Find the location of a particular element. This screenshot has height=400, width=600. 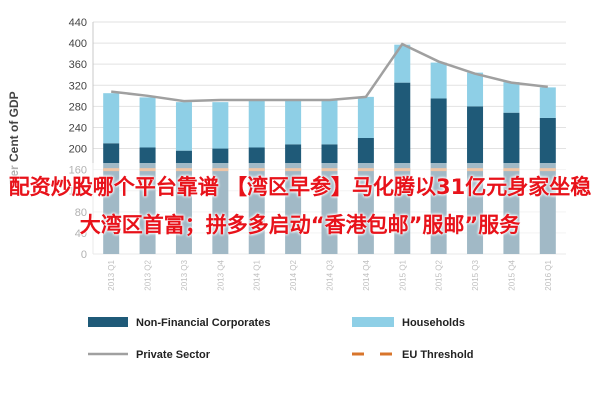

y-tick-label: 240 is located at coordinates (78, 128).